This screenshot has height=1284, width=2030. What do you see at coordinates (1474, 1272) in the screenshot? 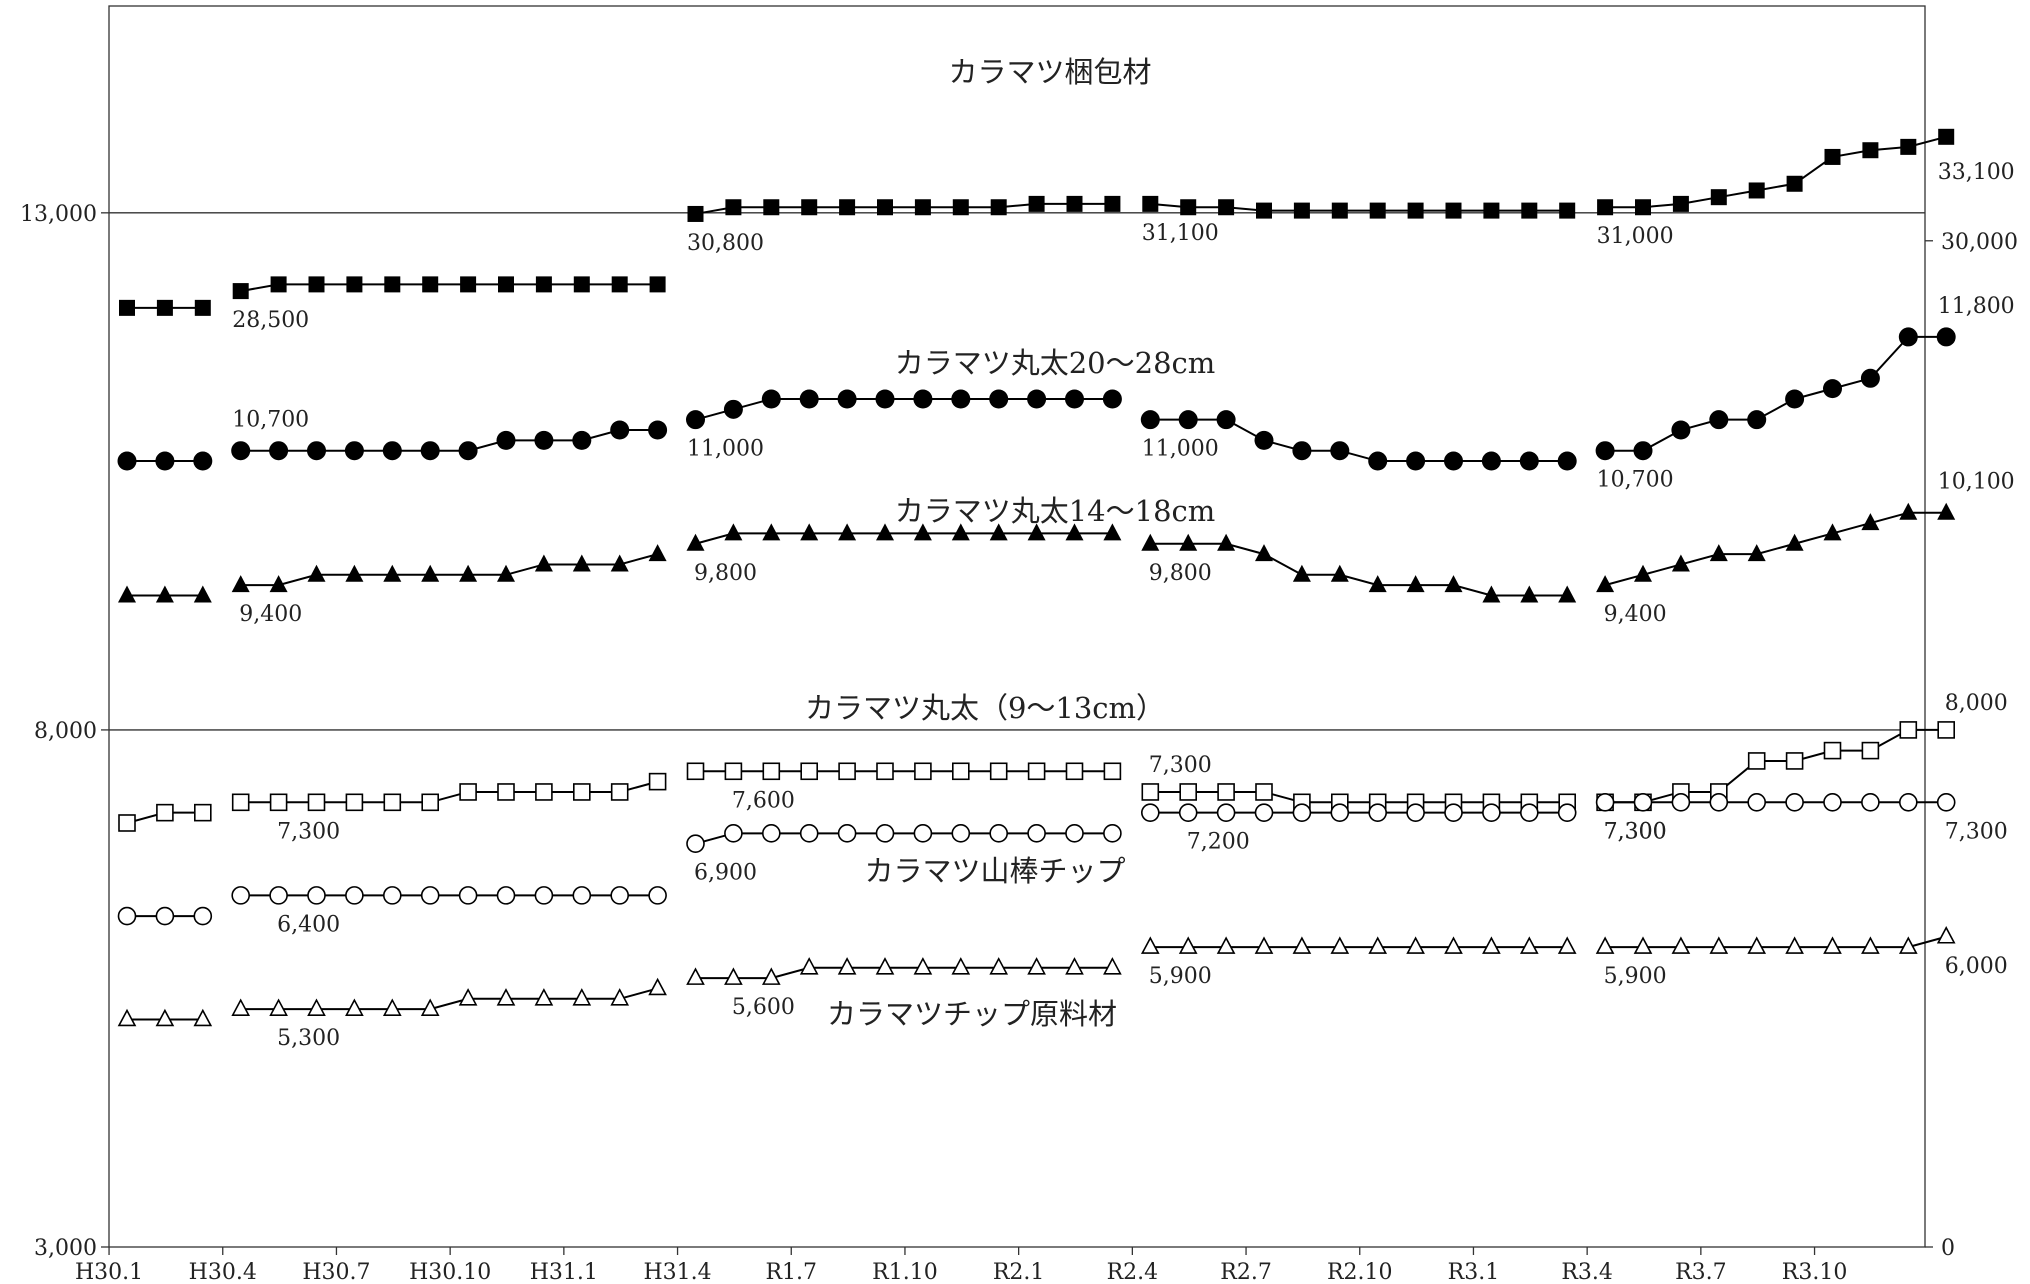
I see `x-axis-tick-label: R3.1` at bounding box center [1474, 1272].